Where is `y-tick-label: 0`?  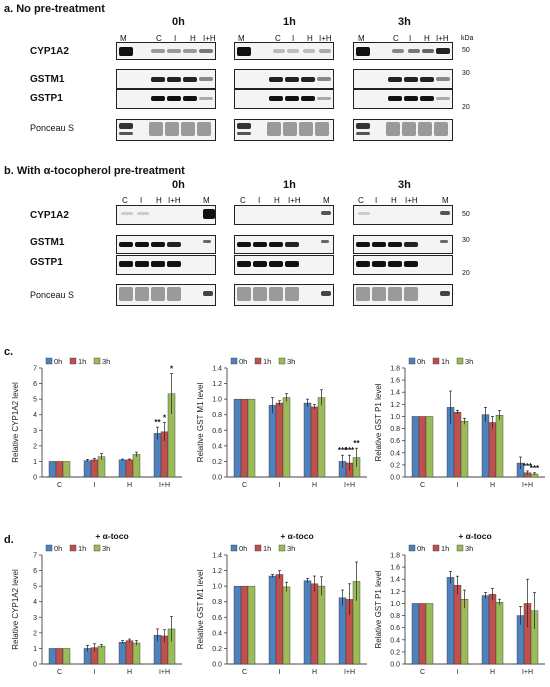
y-tick-label: 0 is located at coordinates (35, 478).